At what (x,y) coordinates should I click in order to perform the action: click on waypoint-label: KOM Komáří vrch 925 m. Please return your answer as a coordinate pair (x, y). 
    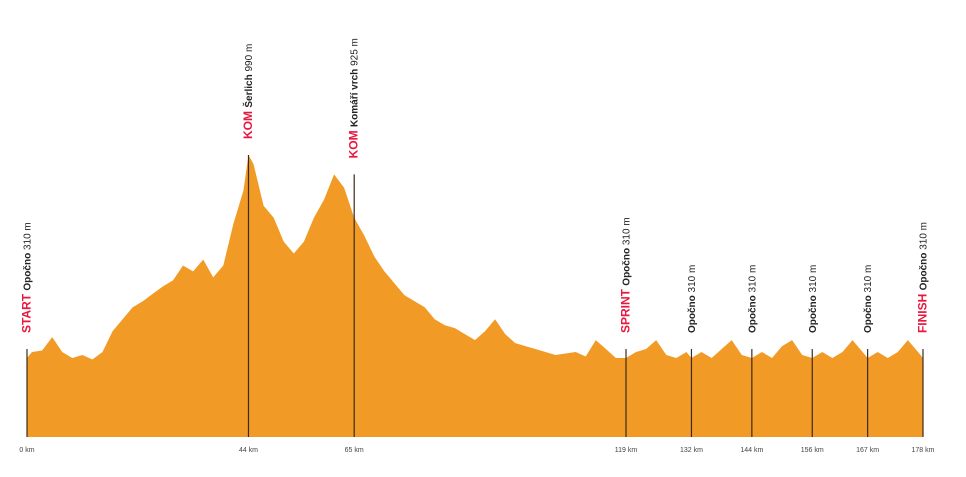
    Looking at the image, I should click on (354, 98).